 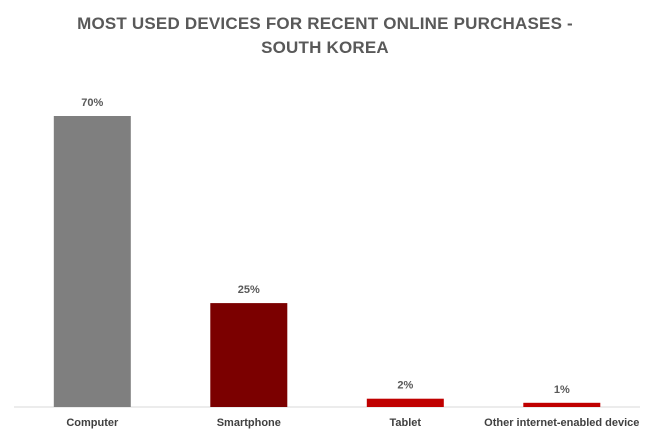 What do you see at coordinates (249, 290) in the screenshot?
I see `value-label-smartphone: 25%` at bounding box center [249, 290].